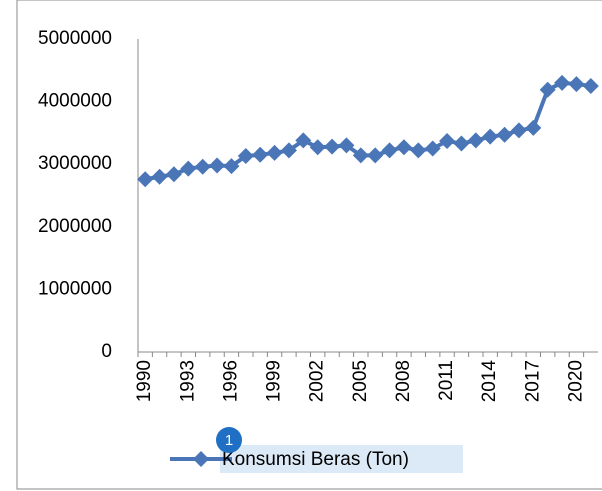 This screenshot has height=491, width=602. Describe the element at coordinates (144, 381) in the screenshot. I see `x-tick-label: 1990` at that location.